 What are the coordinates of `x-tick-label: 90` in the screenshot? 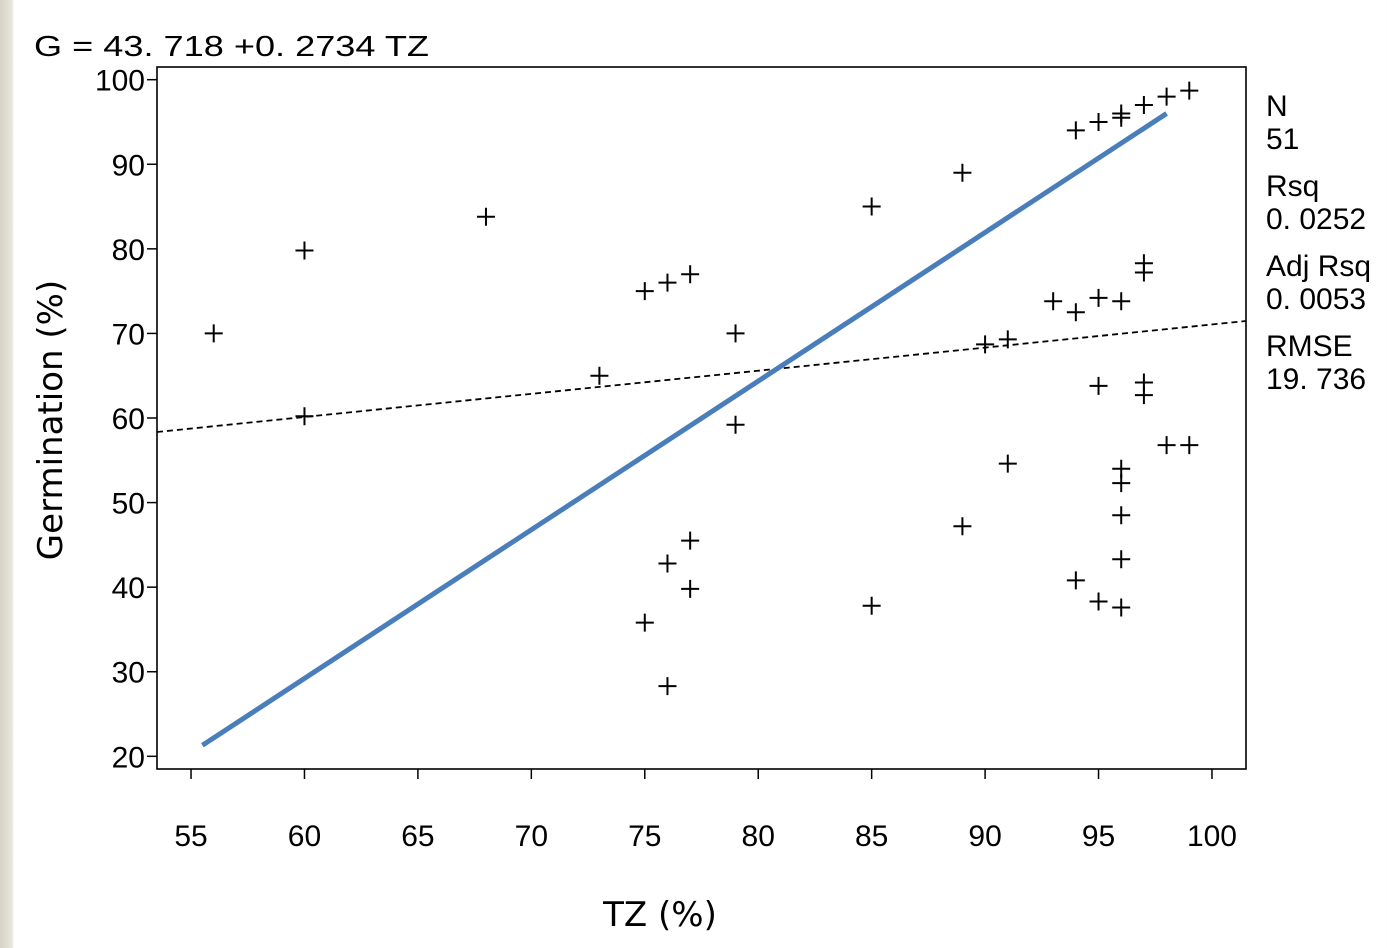 It's located at (984, 836).